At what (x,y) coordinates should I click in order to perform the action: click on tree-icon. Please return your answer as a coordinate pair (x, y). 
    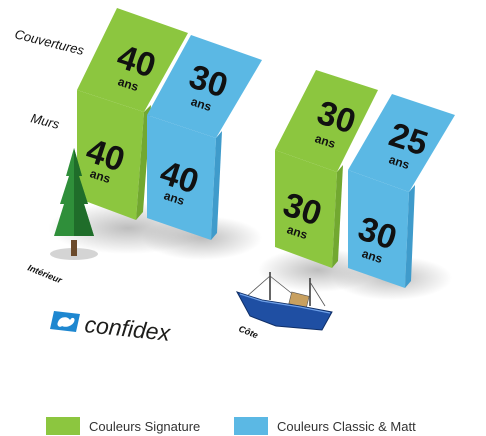
    Looking at the image, I should click on (74, 204).